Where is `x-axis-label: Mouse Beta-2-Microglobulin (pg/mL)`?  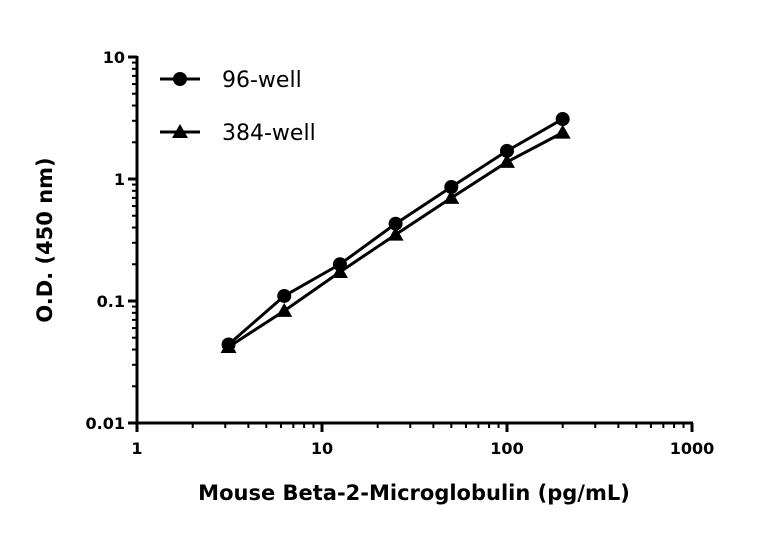 x-axis-label: Mouse Beta-2-Microglobulin (pg/mL) is located at coordinates (414, 493).